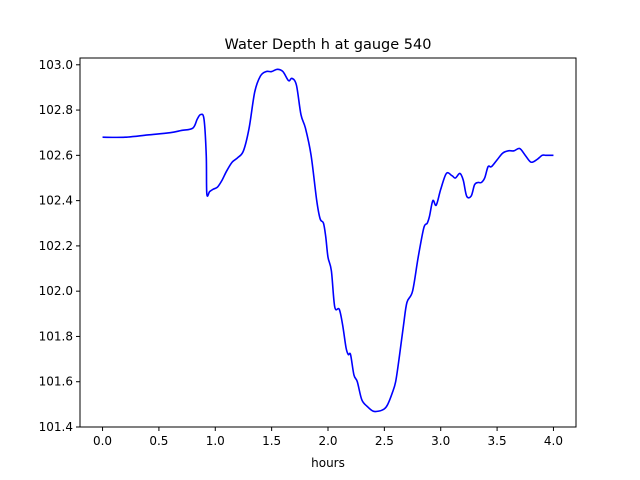 This screenshot has width=640, height=480. I want to click on x-tick-label: 3.5, so click(497, 441).